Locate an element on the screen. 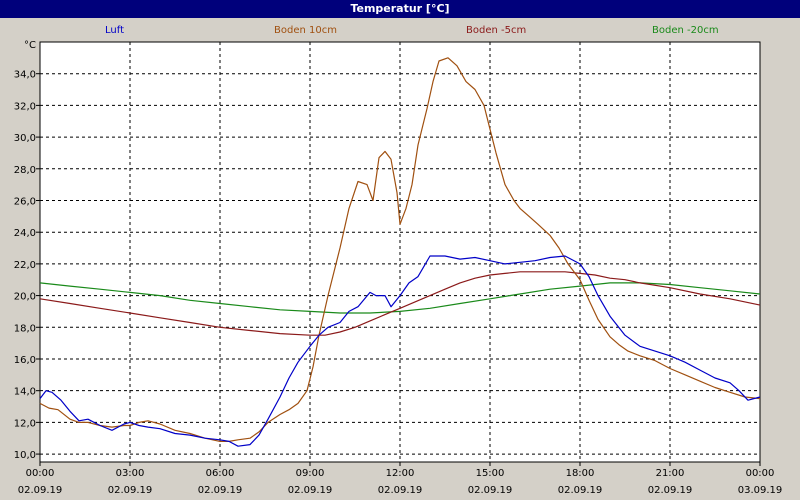 The height and width of the screenshot is (500, 800). x-tick-time: 03:00 is located at coordinates (130, 473).